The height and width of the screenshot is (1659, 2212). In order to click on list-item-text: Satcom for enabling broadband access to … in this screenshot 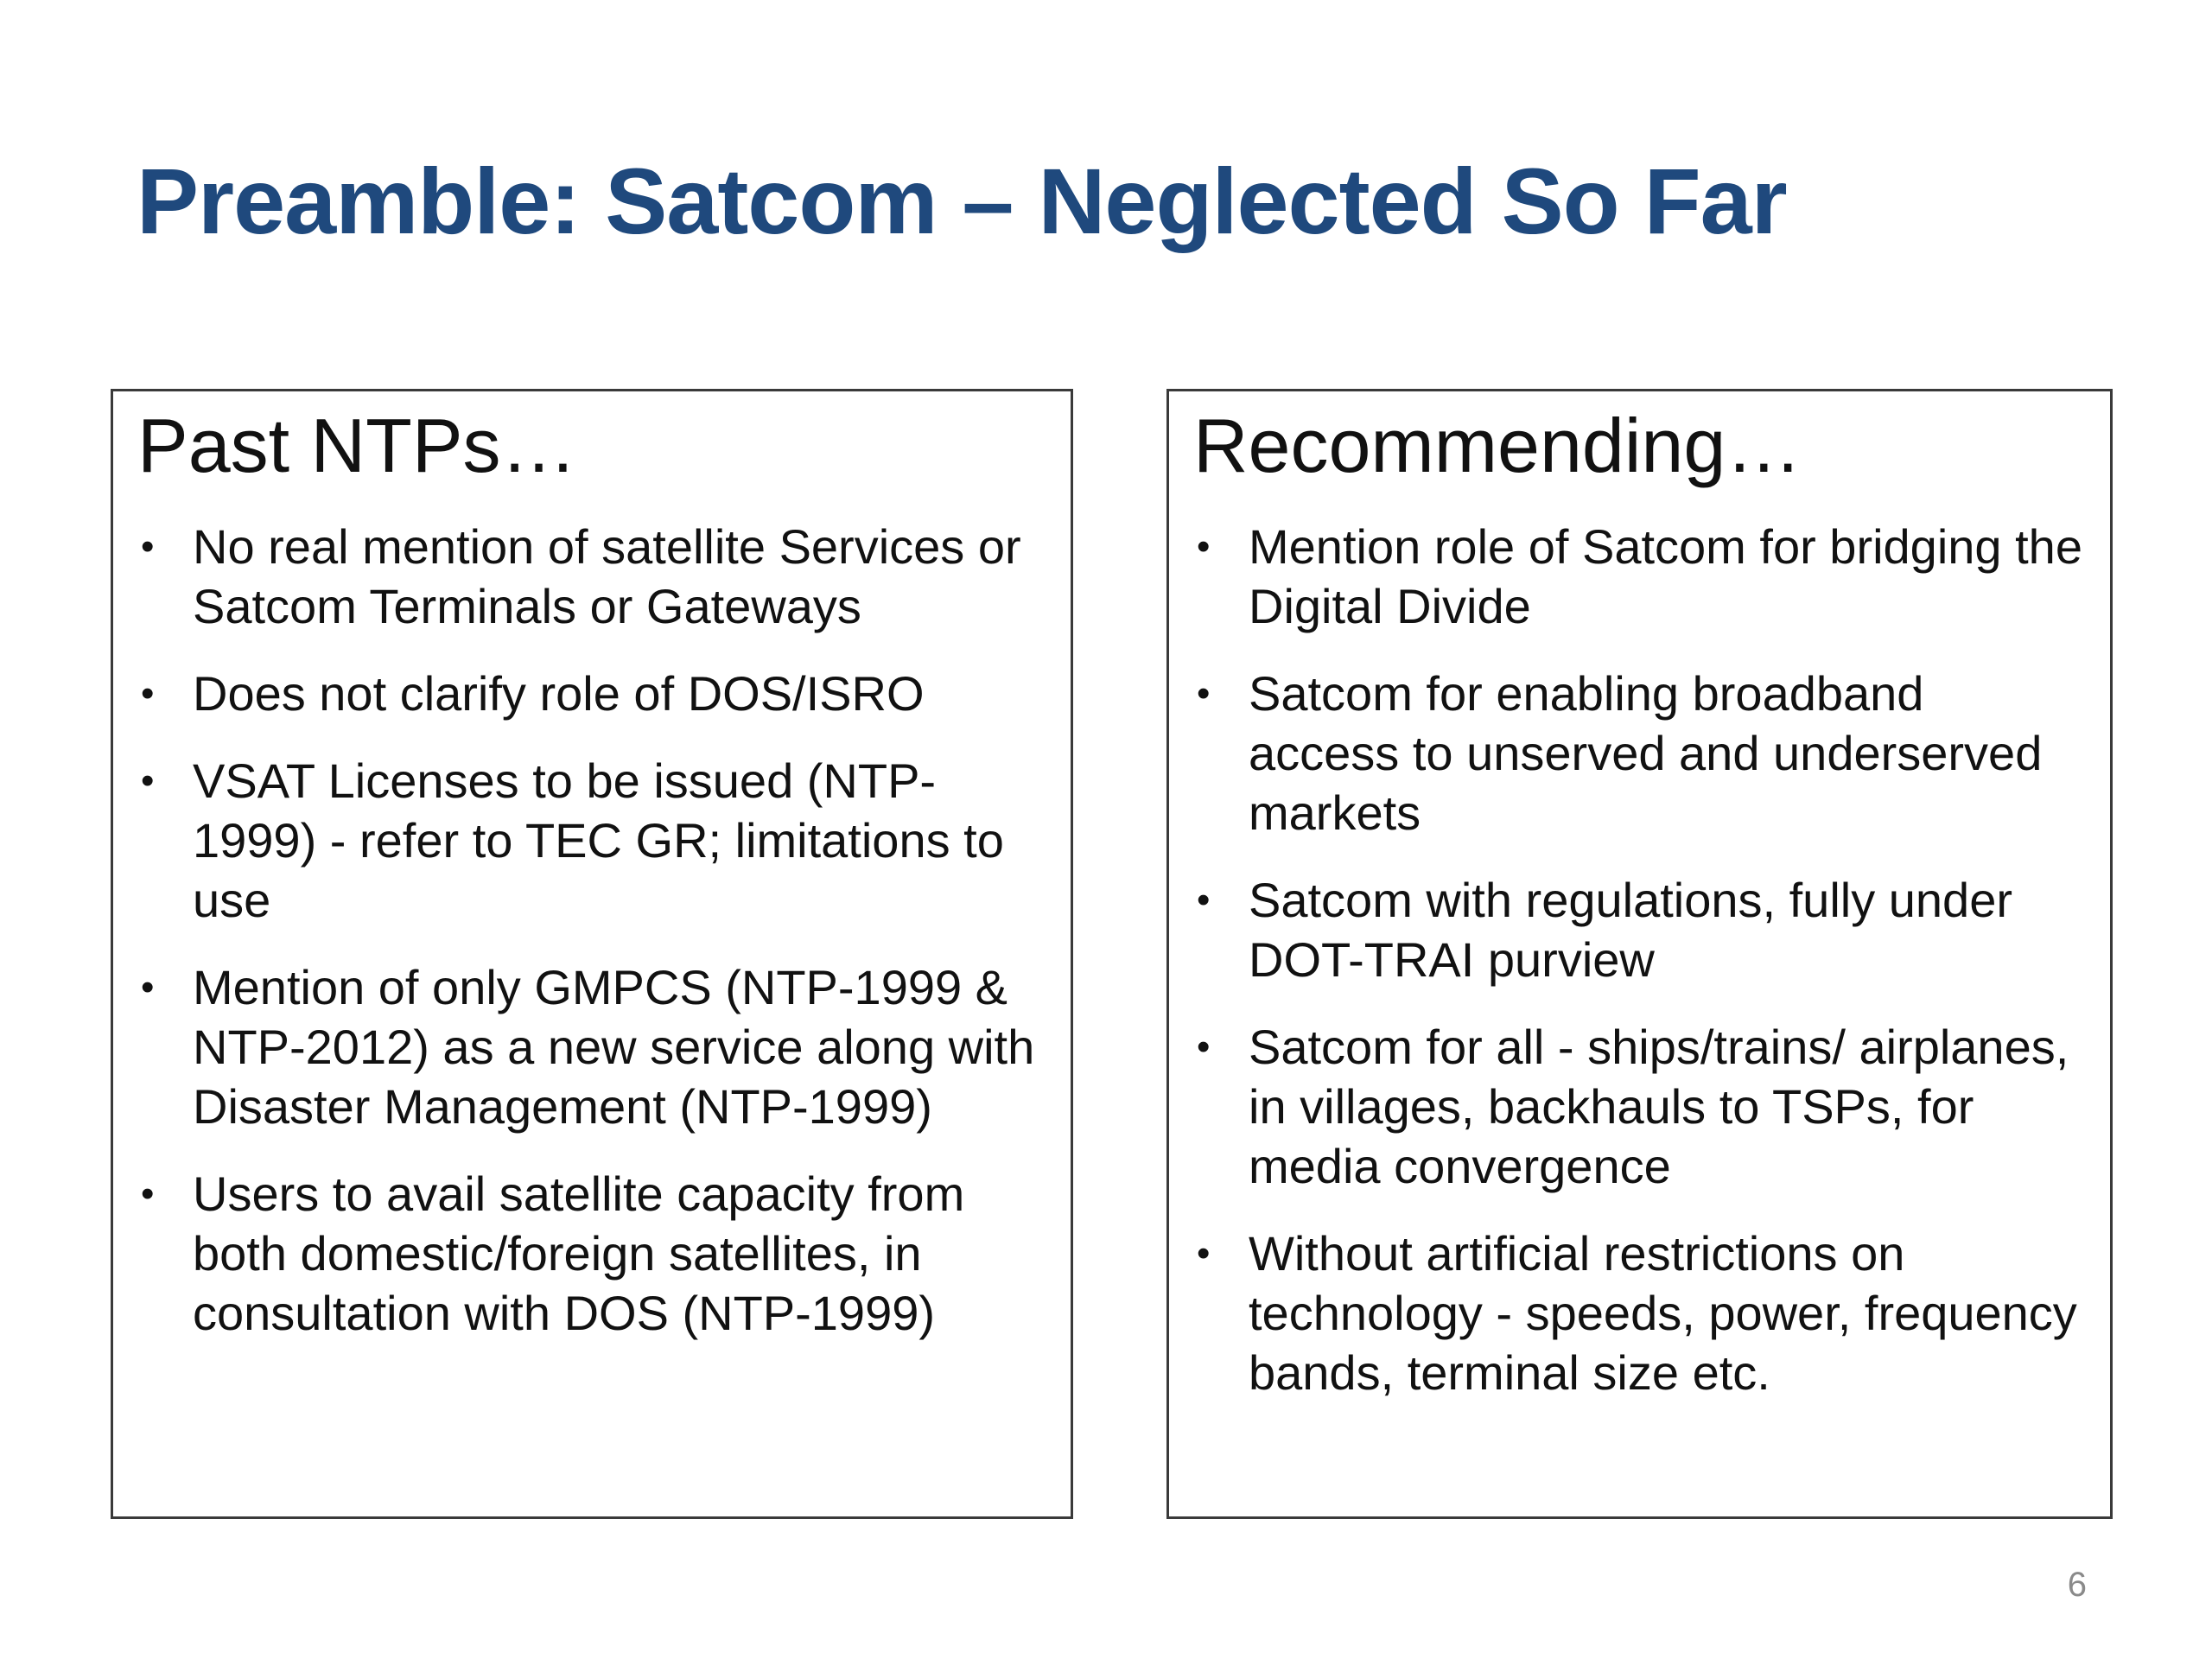, I will do `click(1646, 753)`.